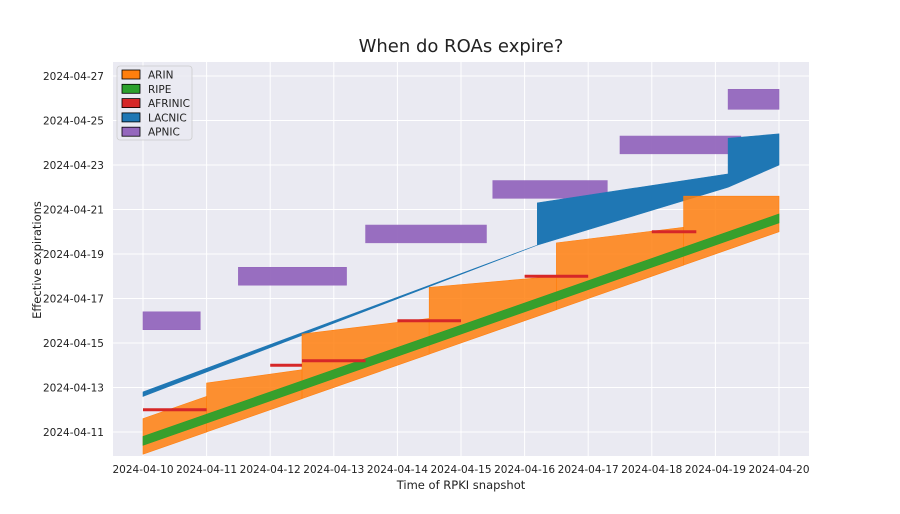 The width and height of the screenshot is (900, 514). I want to click on legend-label-afrinic: AFRINIC, so click(169, 104).